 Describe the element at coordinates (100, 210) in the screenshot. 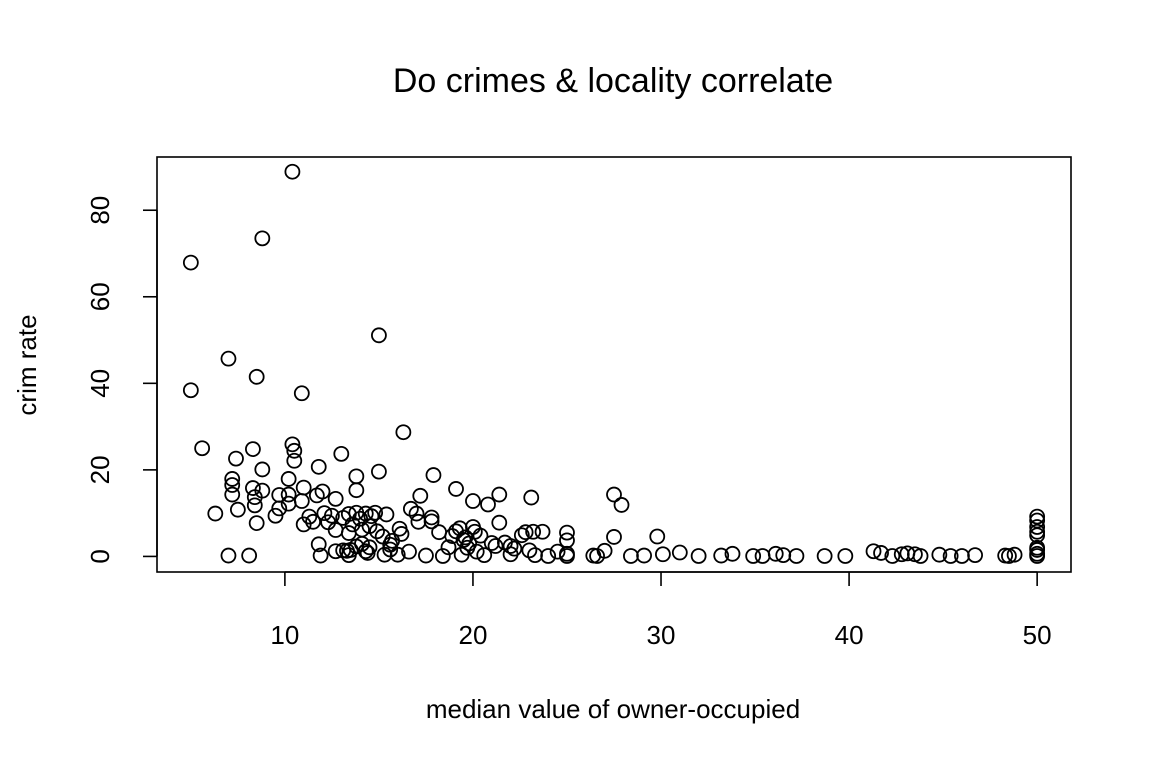

I see `y-tick-label: 80` at that location.